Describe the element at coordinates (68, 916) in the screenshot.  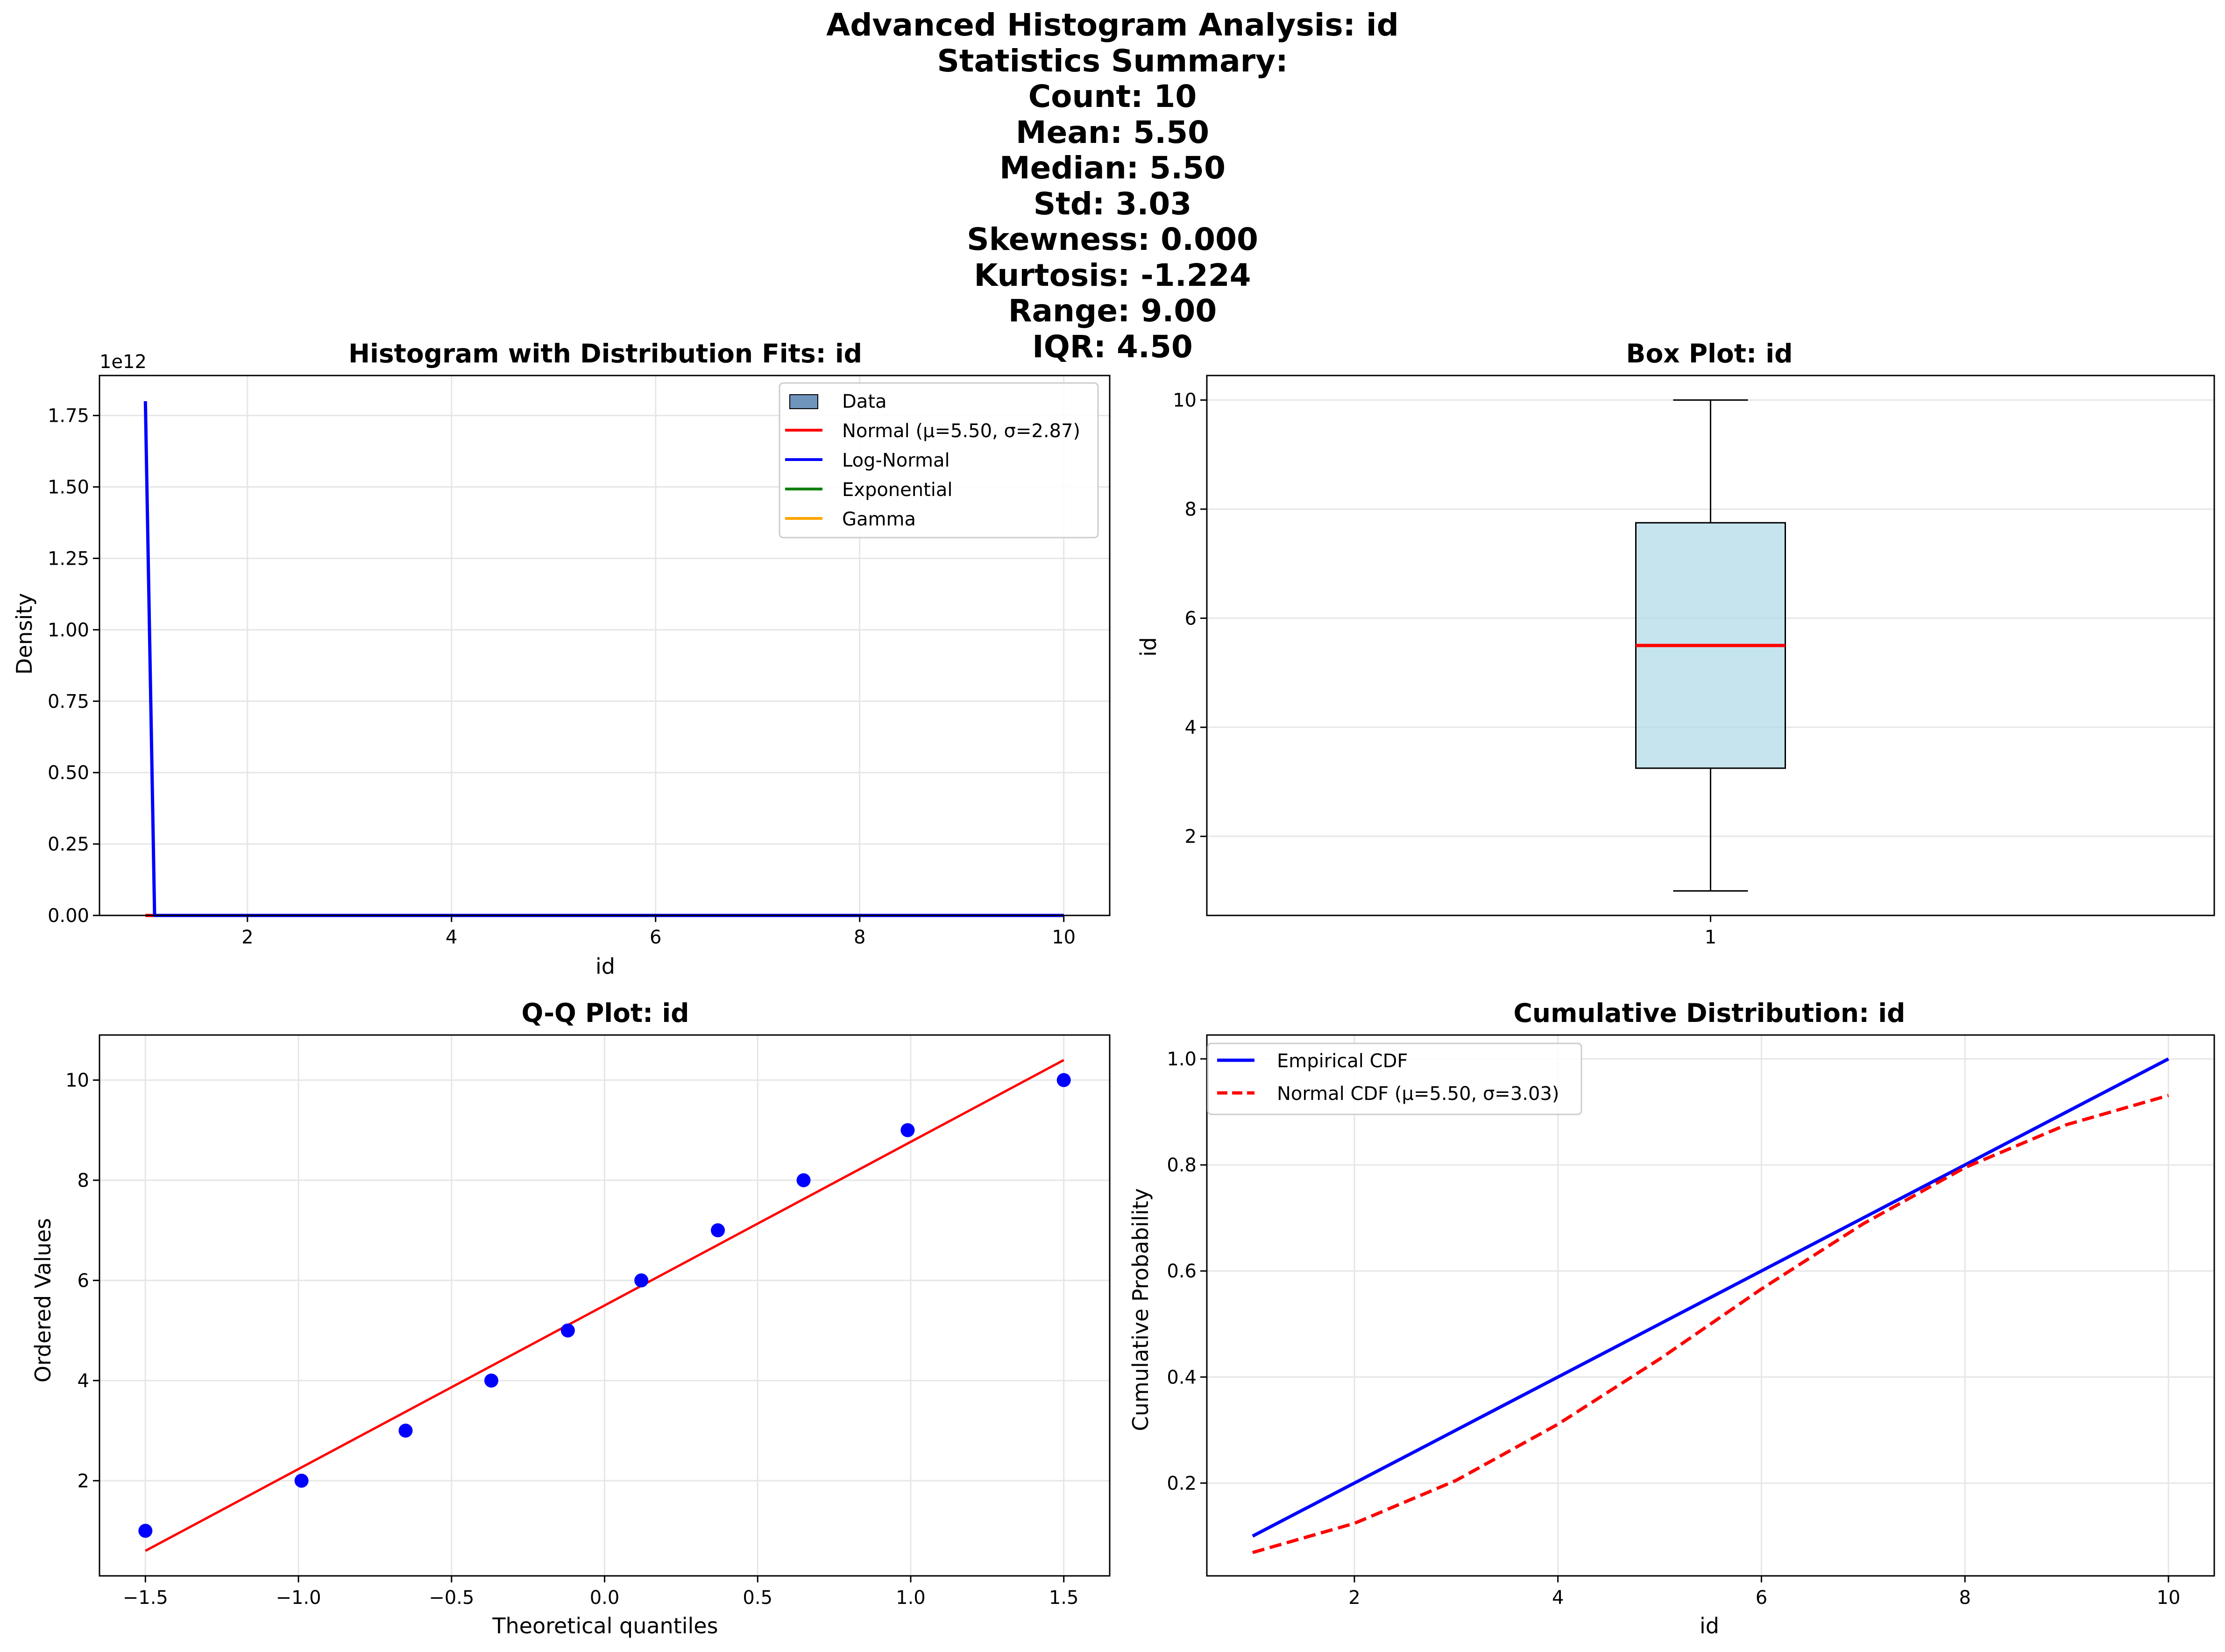
I see `y-tick-label: 0.00` at that location.